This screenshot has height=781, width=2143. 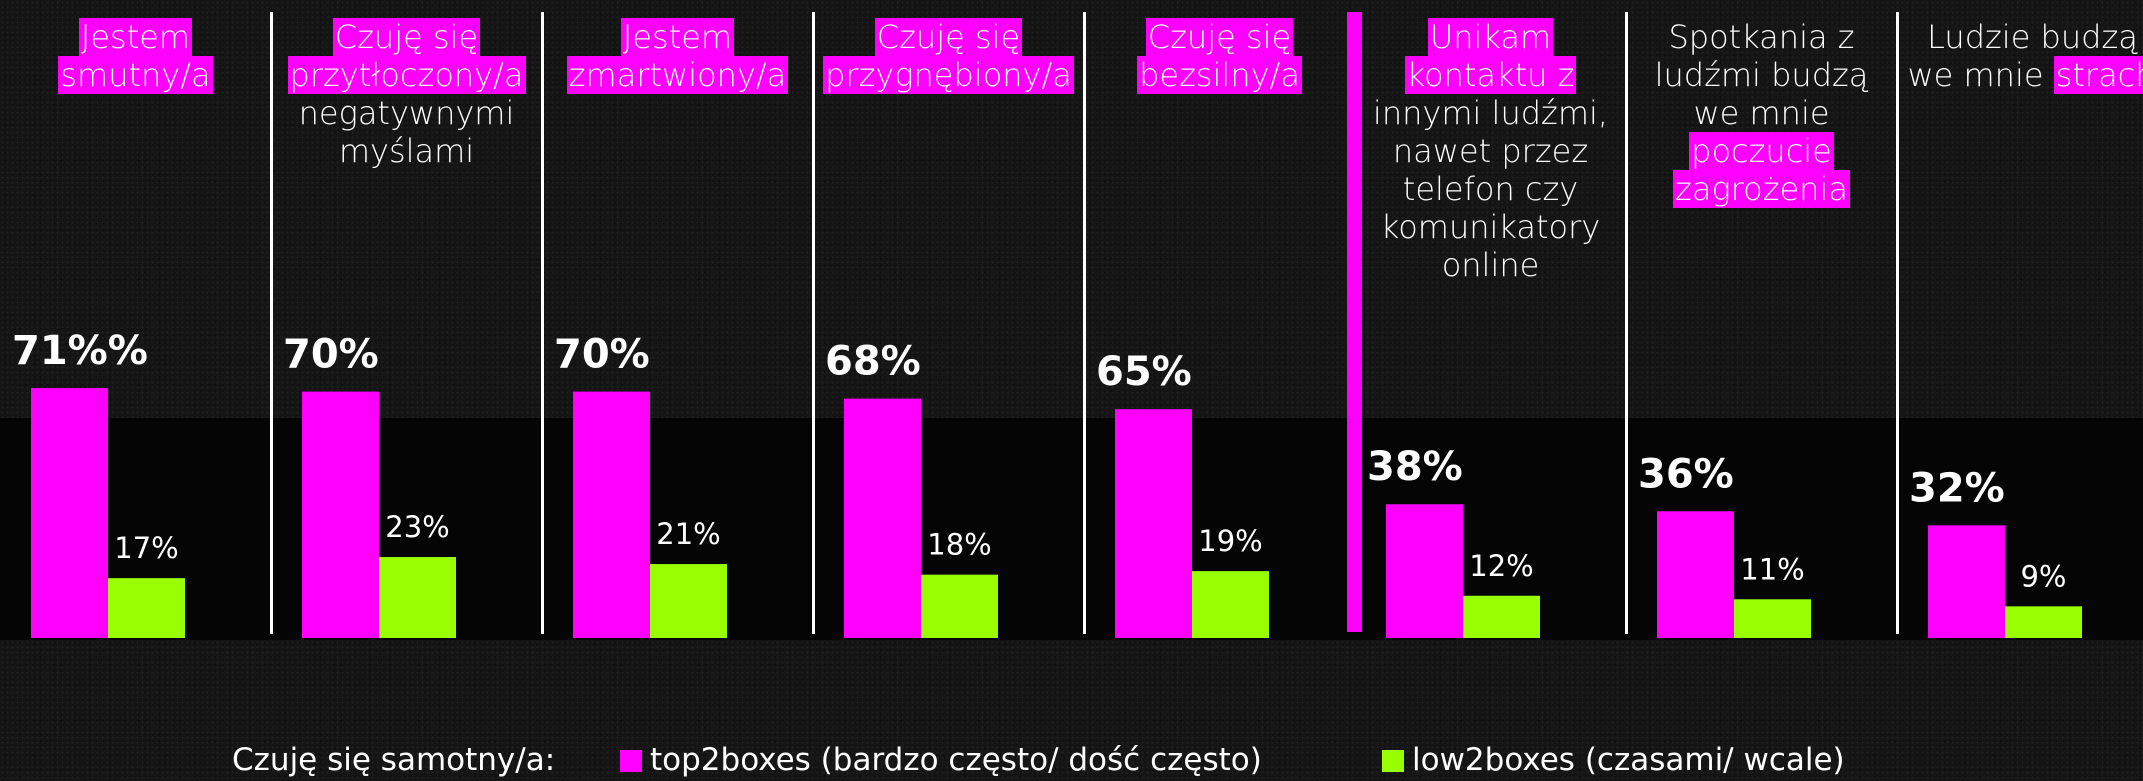 I want to click on legend-swatch-low2boxes, so click(x=1393, y=761).